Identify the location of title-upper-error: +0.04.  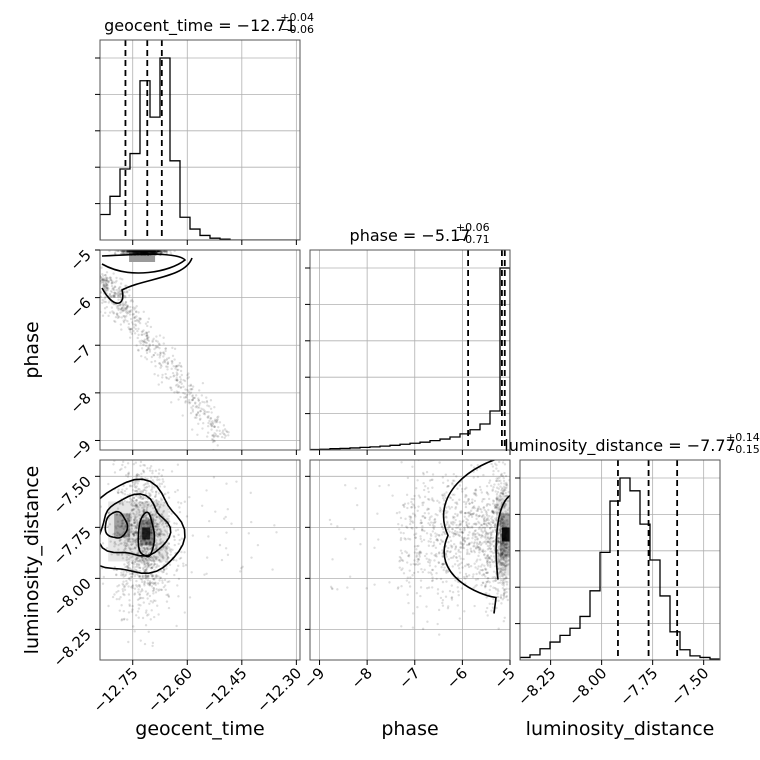
(297, 17).